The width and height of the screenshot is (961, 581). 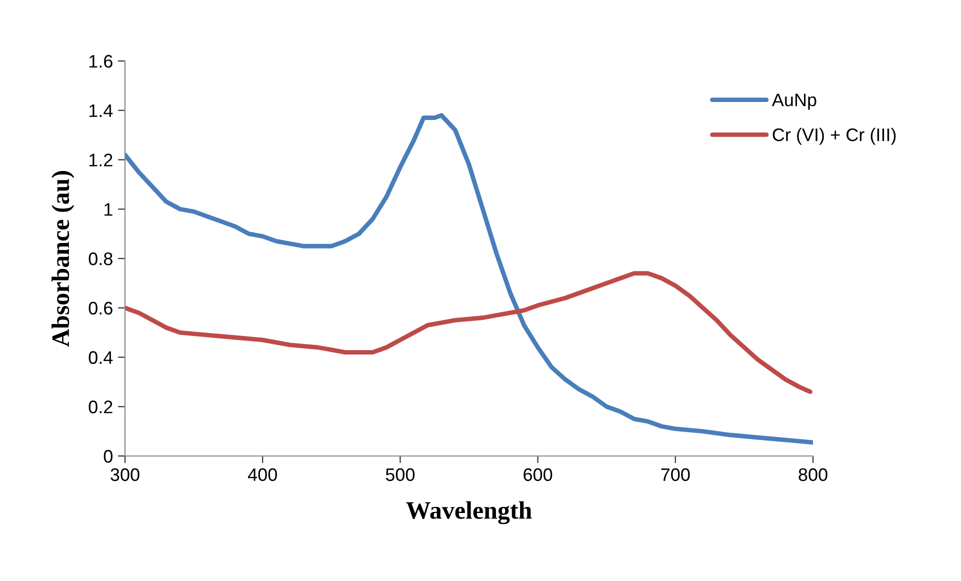 I want to click on y-tick-label: 0, so click(x=108, y=456).